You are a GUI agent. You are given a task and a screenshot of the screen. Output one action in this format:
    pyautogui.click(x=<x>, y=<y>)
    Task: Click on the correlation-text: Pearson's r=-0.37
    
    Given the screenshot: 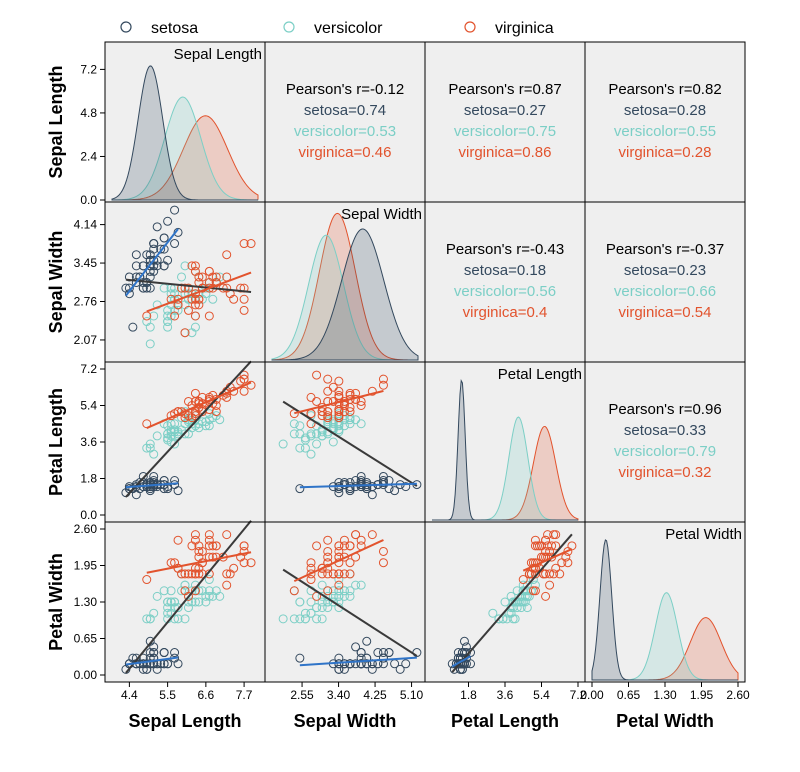 What is the action you would take?
    pyautogui.click(x=665, y=249)
    